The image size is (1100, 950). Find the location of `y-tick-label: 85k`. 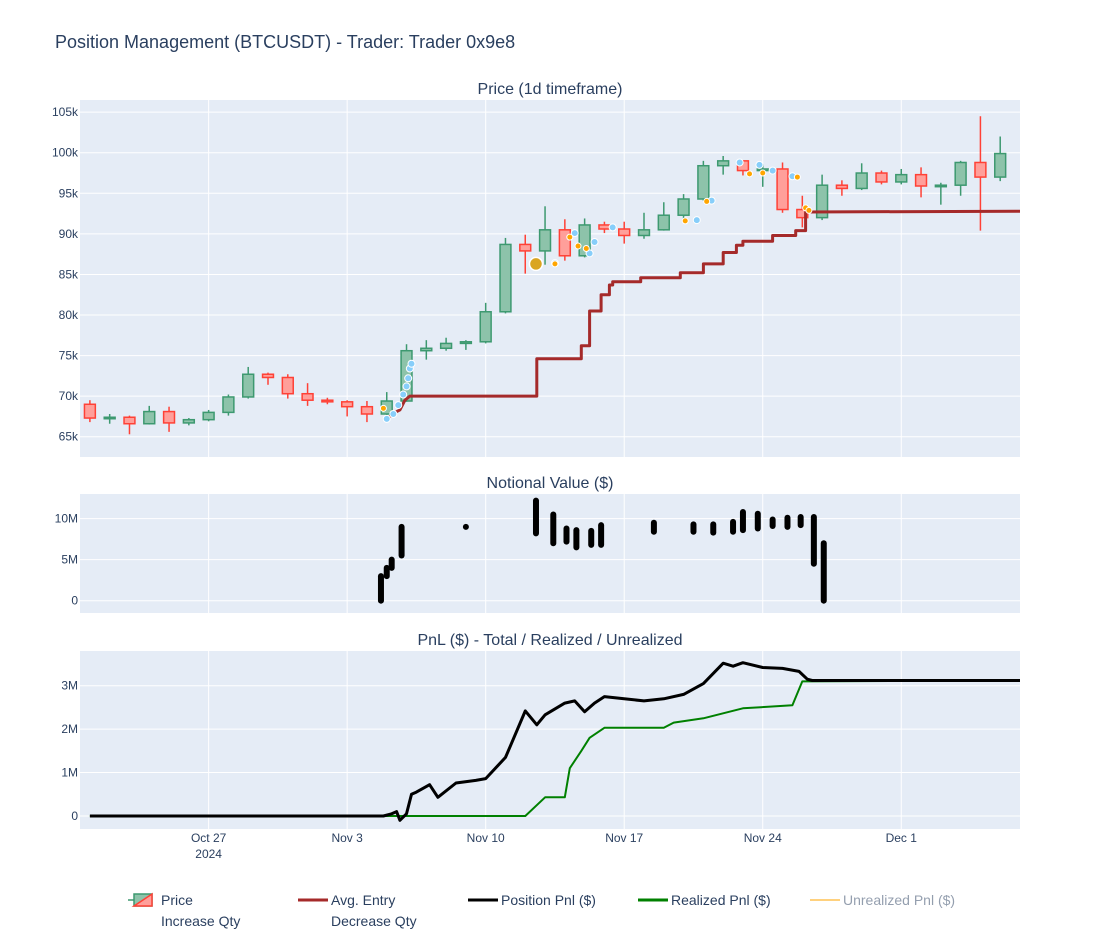

y-tick-label: 85k is located at coordinates (69, 274).